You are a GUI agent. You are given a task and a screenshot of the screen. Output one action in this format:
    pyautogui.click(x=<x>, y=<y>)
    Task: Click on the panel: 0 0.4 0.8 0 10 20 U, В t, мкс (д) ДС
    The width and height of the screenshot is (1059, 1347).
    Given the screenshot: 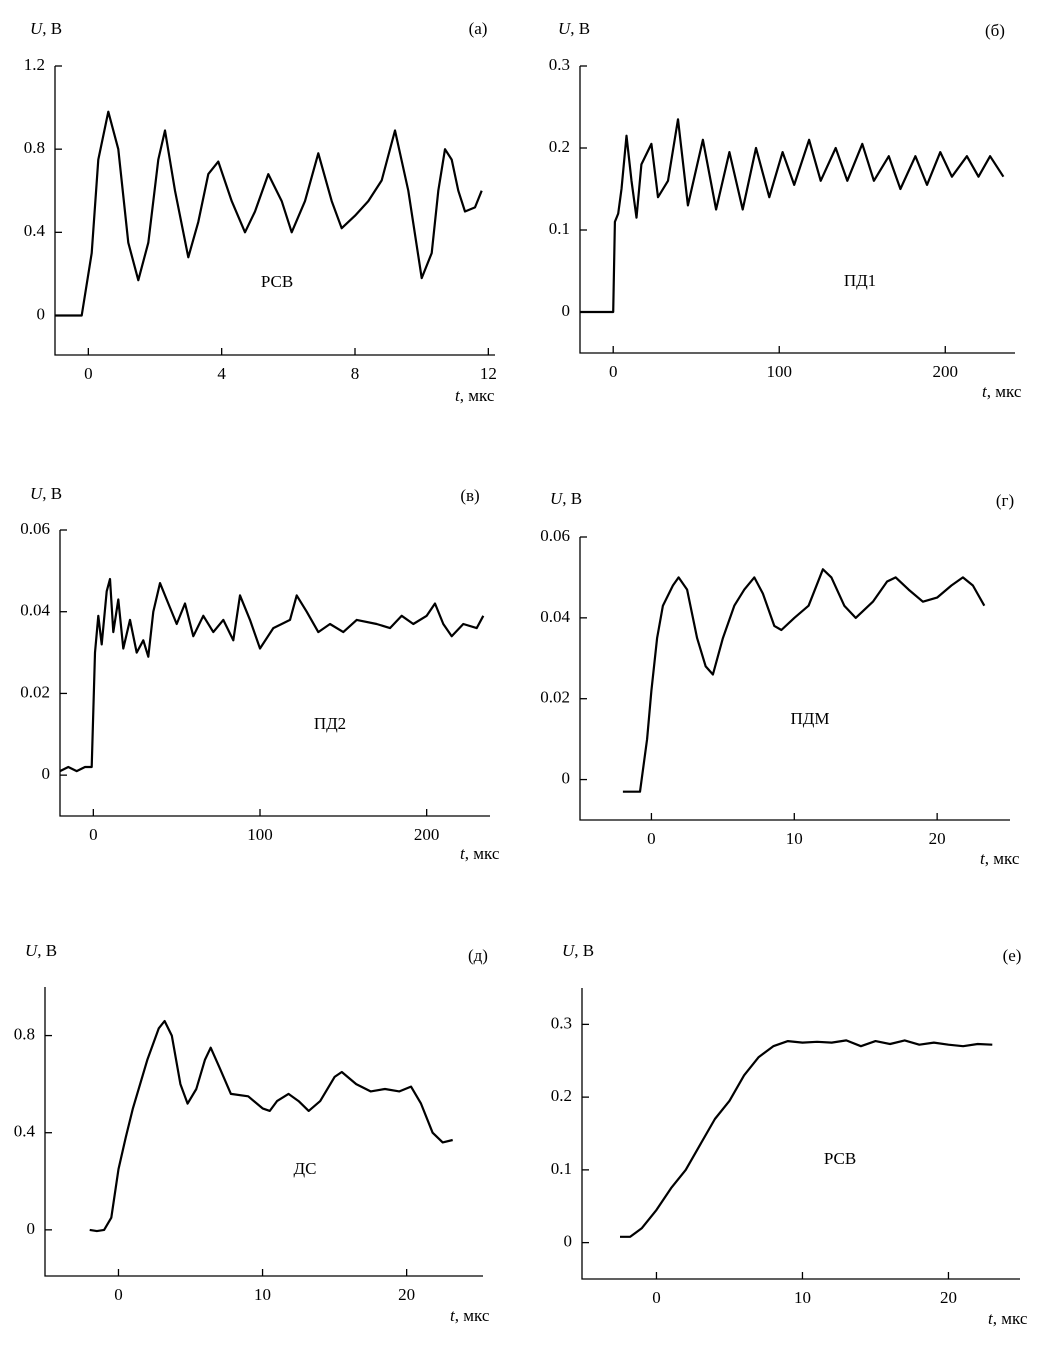 What is the action you would take?
    pyautogui.click(x=252, y=1133)
    